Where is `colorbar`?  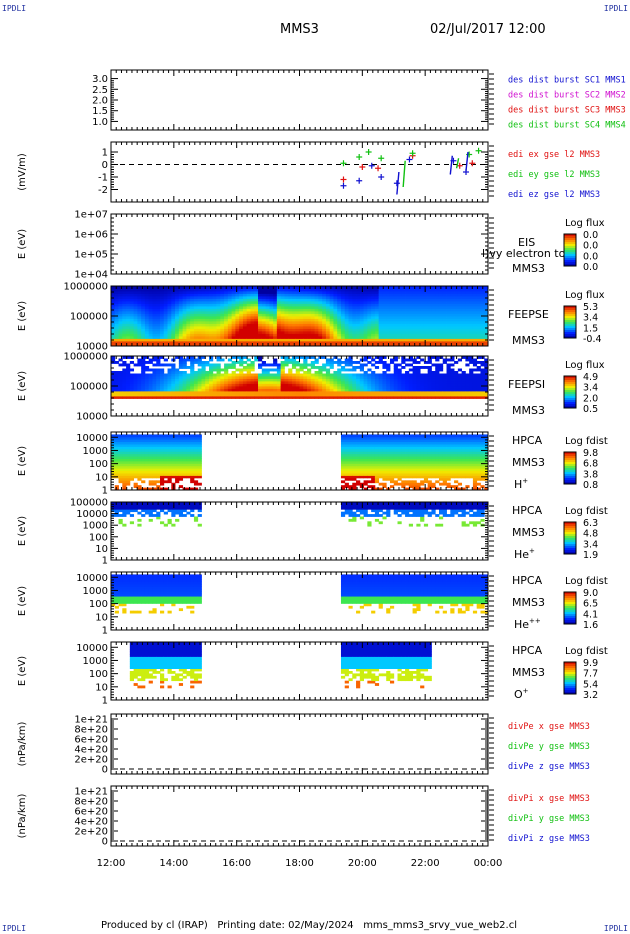 colorbar is located at coordinates (570, 392).